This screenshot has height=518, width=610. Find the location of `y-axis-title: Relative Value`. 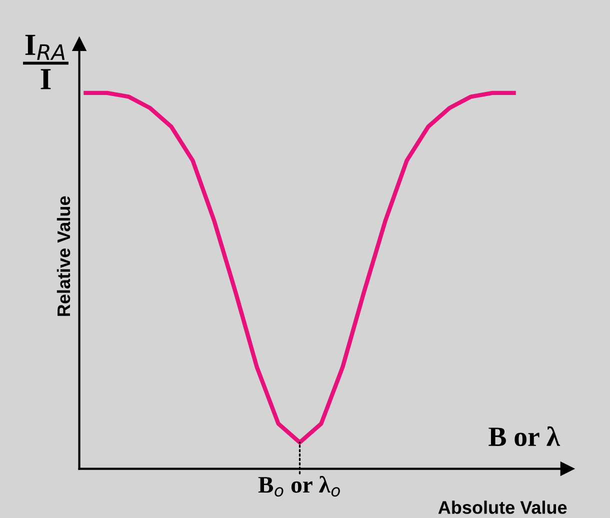

y-axis-title: Relative Value is located at coordinates (63, 256).